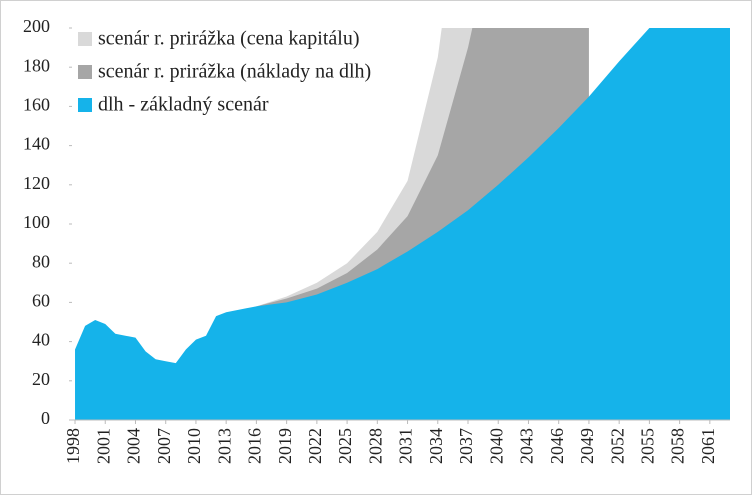 The height and width of the screenshot is (495, 752). What do you see at coordinates (134, 446) in the screenshot?
I see `x-tick-label: 2004` at bounding box center [134, 446].